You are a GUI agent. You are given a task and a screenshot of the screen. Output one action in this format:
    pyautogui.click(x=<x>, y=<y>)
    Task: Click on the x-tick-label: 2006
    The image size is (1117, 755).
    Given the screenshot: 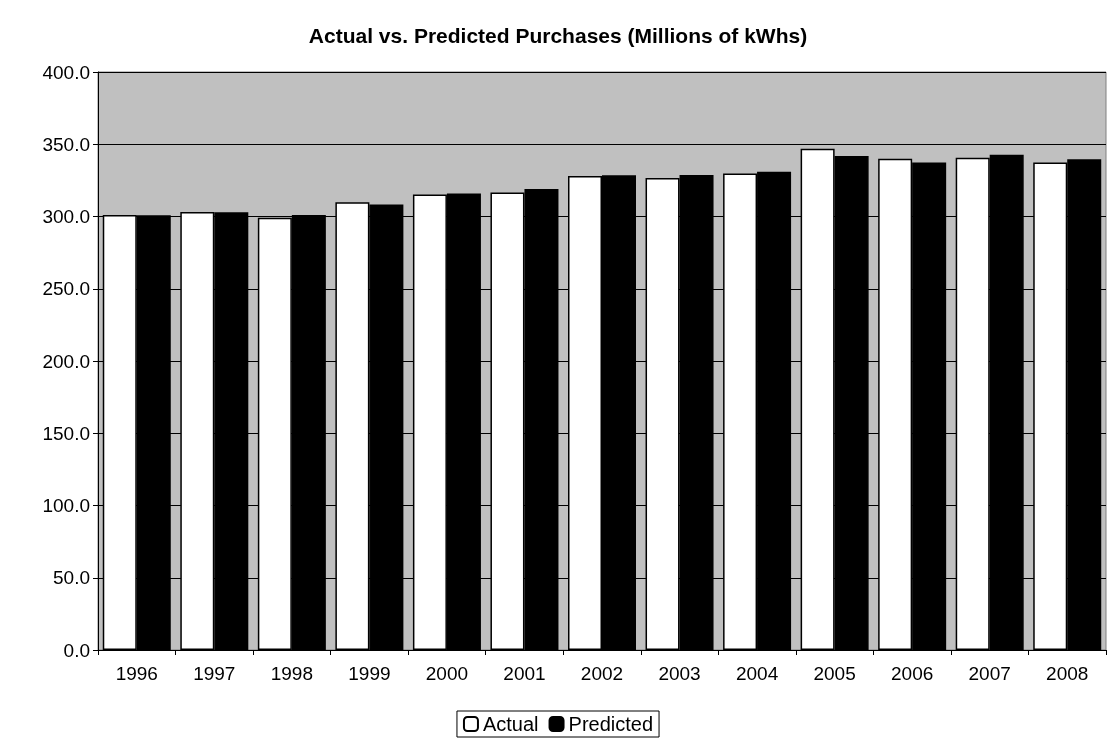 What is the action you would take?
    pyautogui.click(x=912, y=673)
    